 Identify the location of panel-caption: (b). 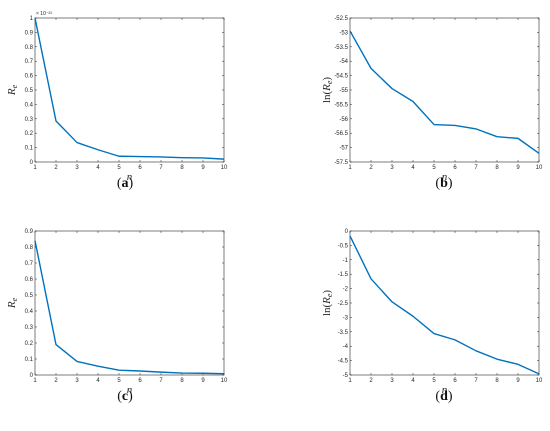
(443, 183).